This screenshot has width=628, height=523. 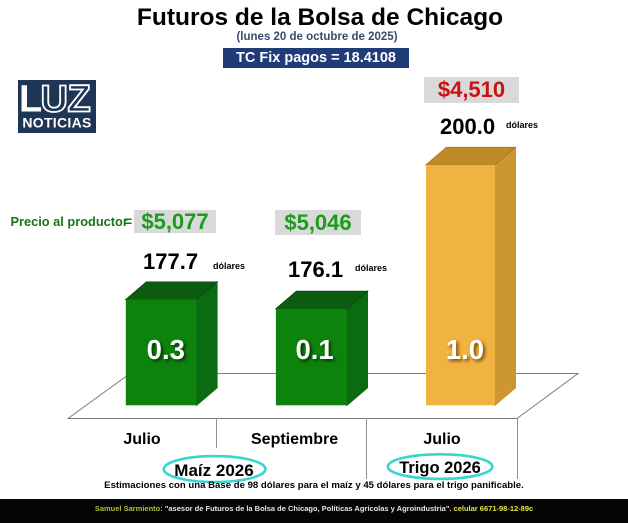 What do you see at coordinates (30, 100) in the screenshot?
I see `svg-text: L` at bounding box center [30, 100].